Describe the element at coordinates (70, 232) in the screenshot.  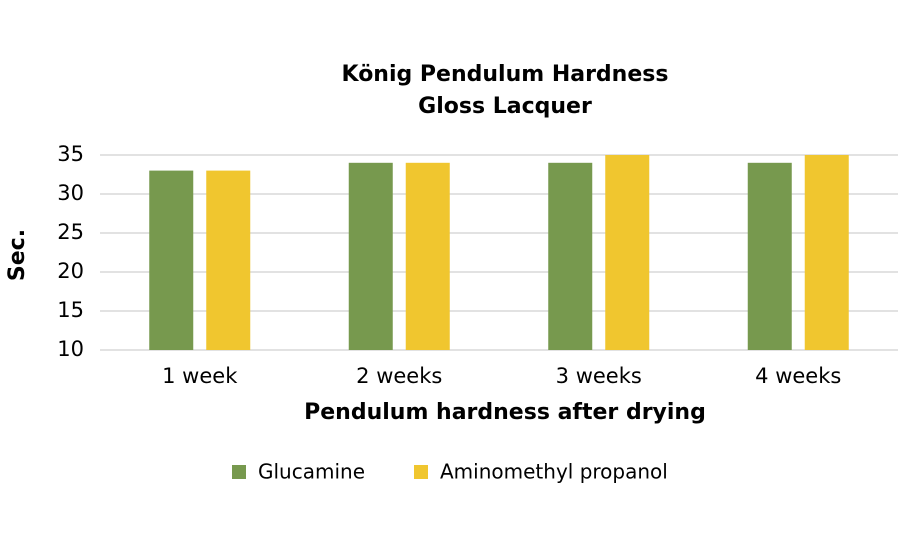
I see `y-tick-label: 25` at that location.